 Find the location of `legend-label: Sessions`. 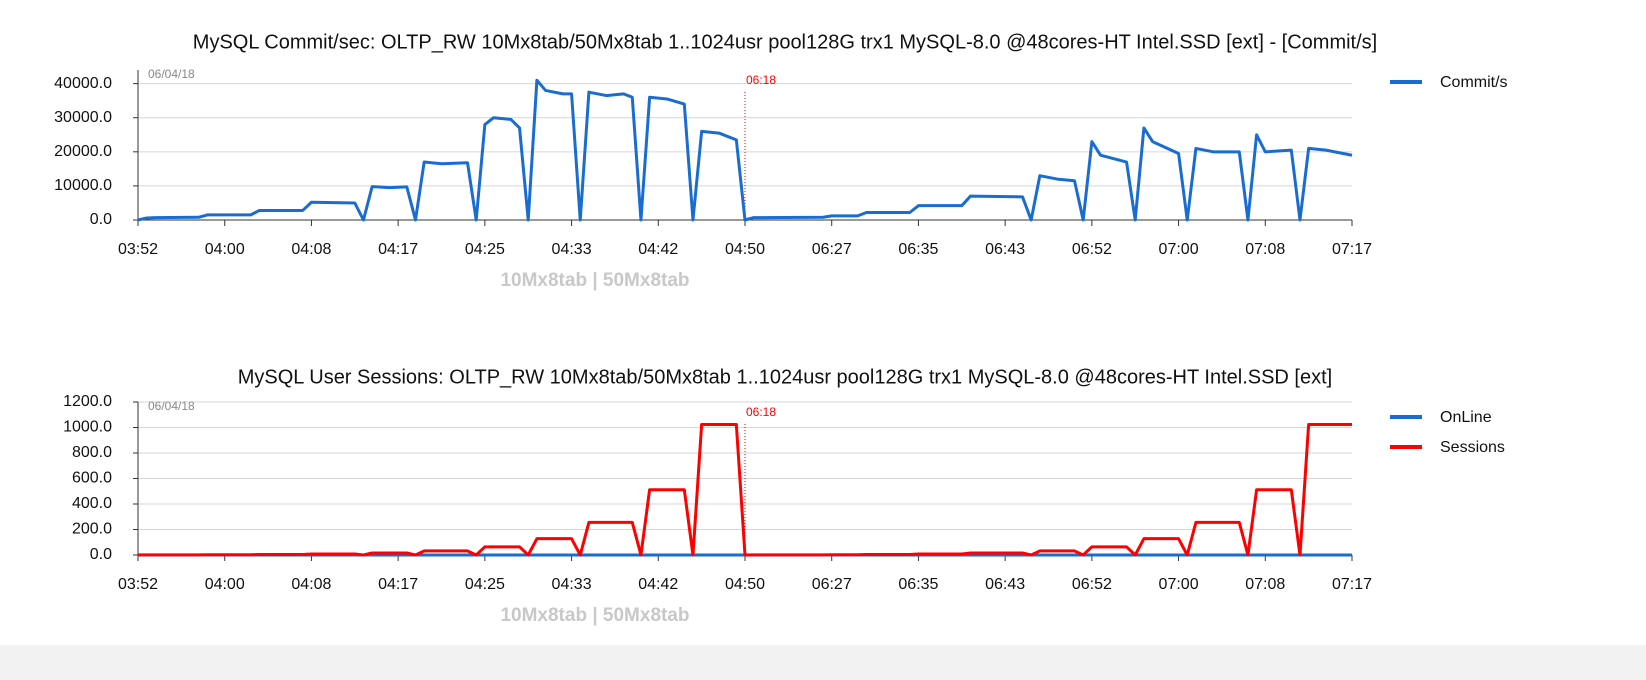

legend-label: Sessions is located at coordinates (1472, 447).